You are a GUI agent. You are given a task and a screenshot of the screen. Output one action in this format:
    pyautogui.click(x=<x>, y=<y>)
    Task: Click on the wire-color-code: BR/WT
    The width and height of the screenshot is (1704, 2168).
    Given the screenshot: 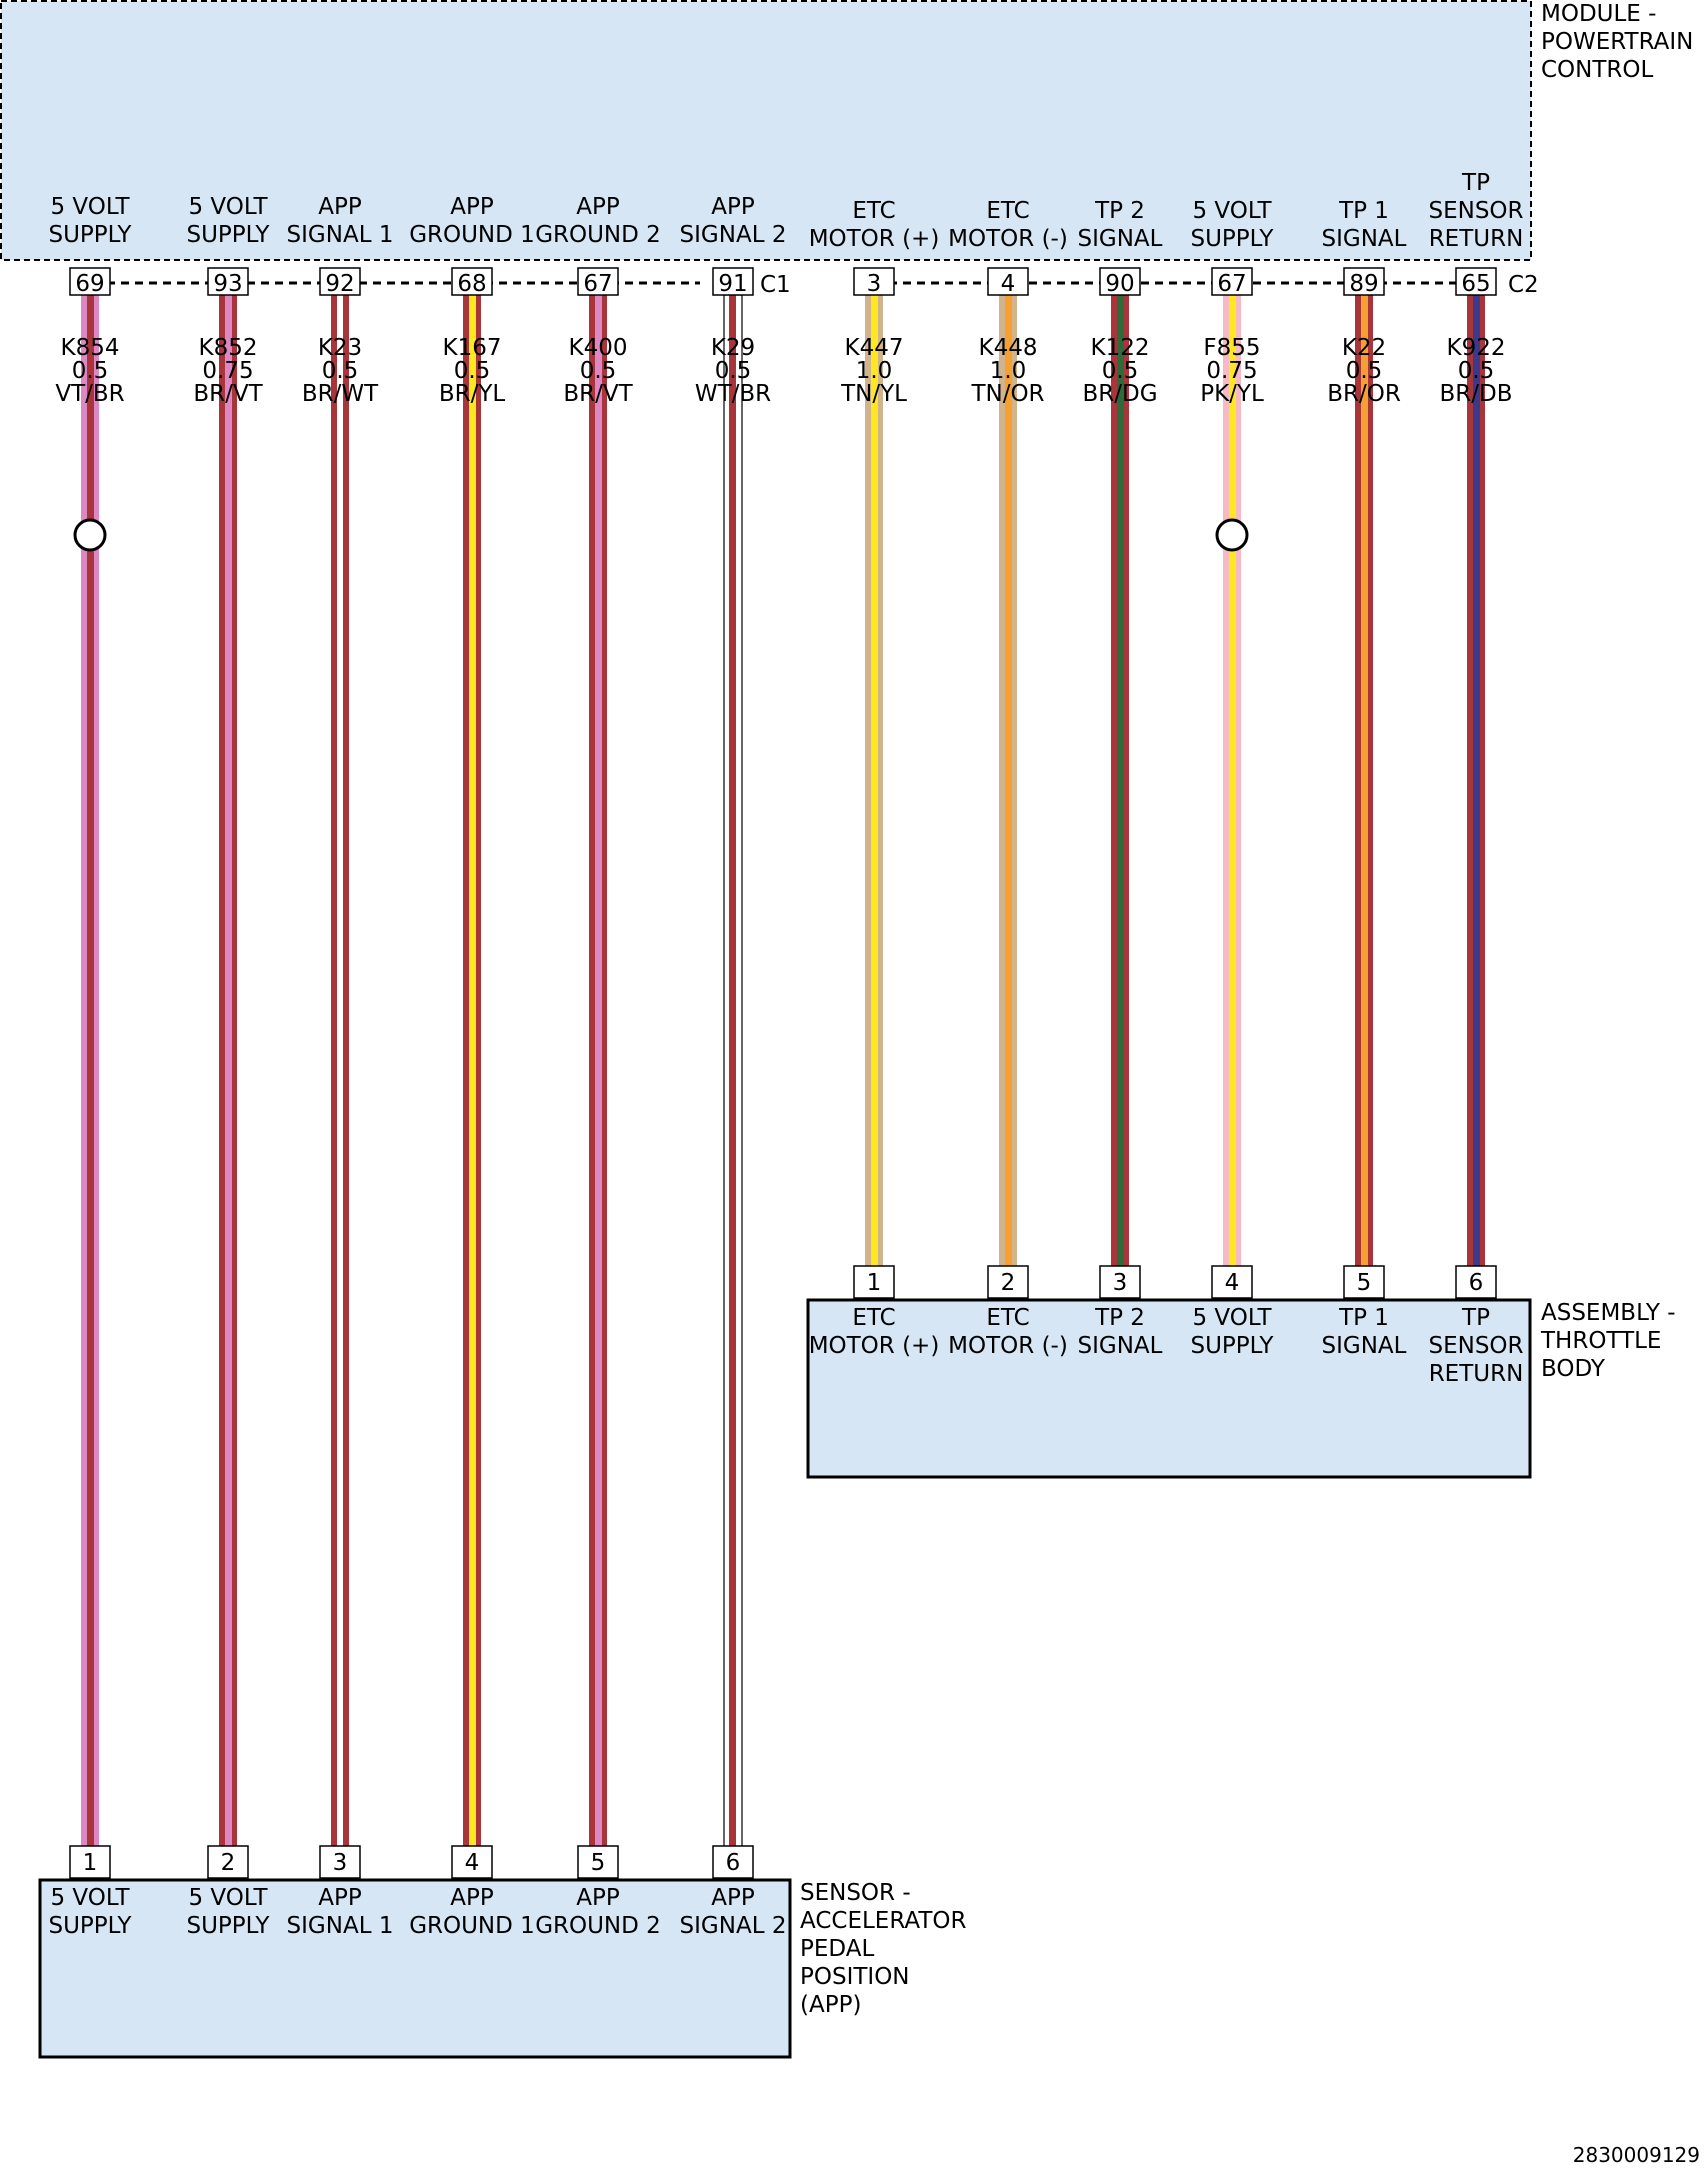 What is the action you would take?
    pyautogui.click(x=340, y=394)
    